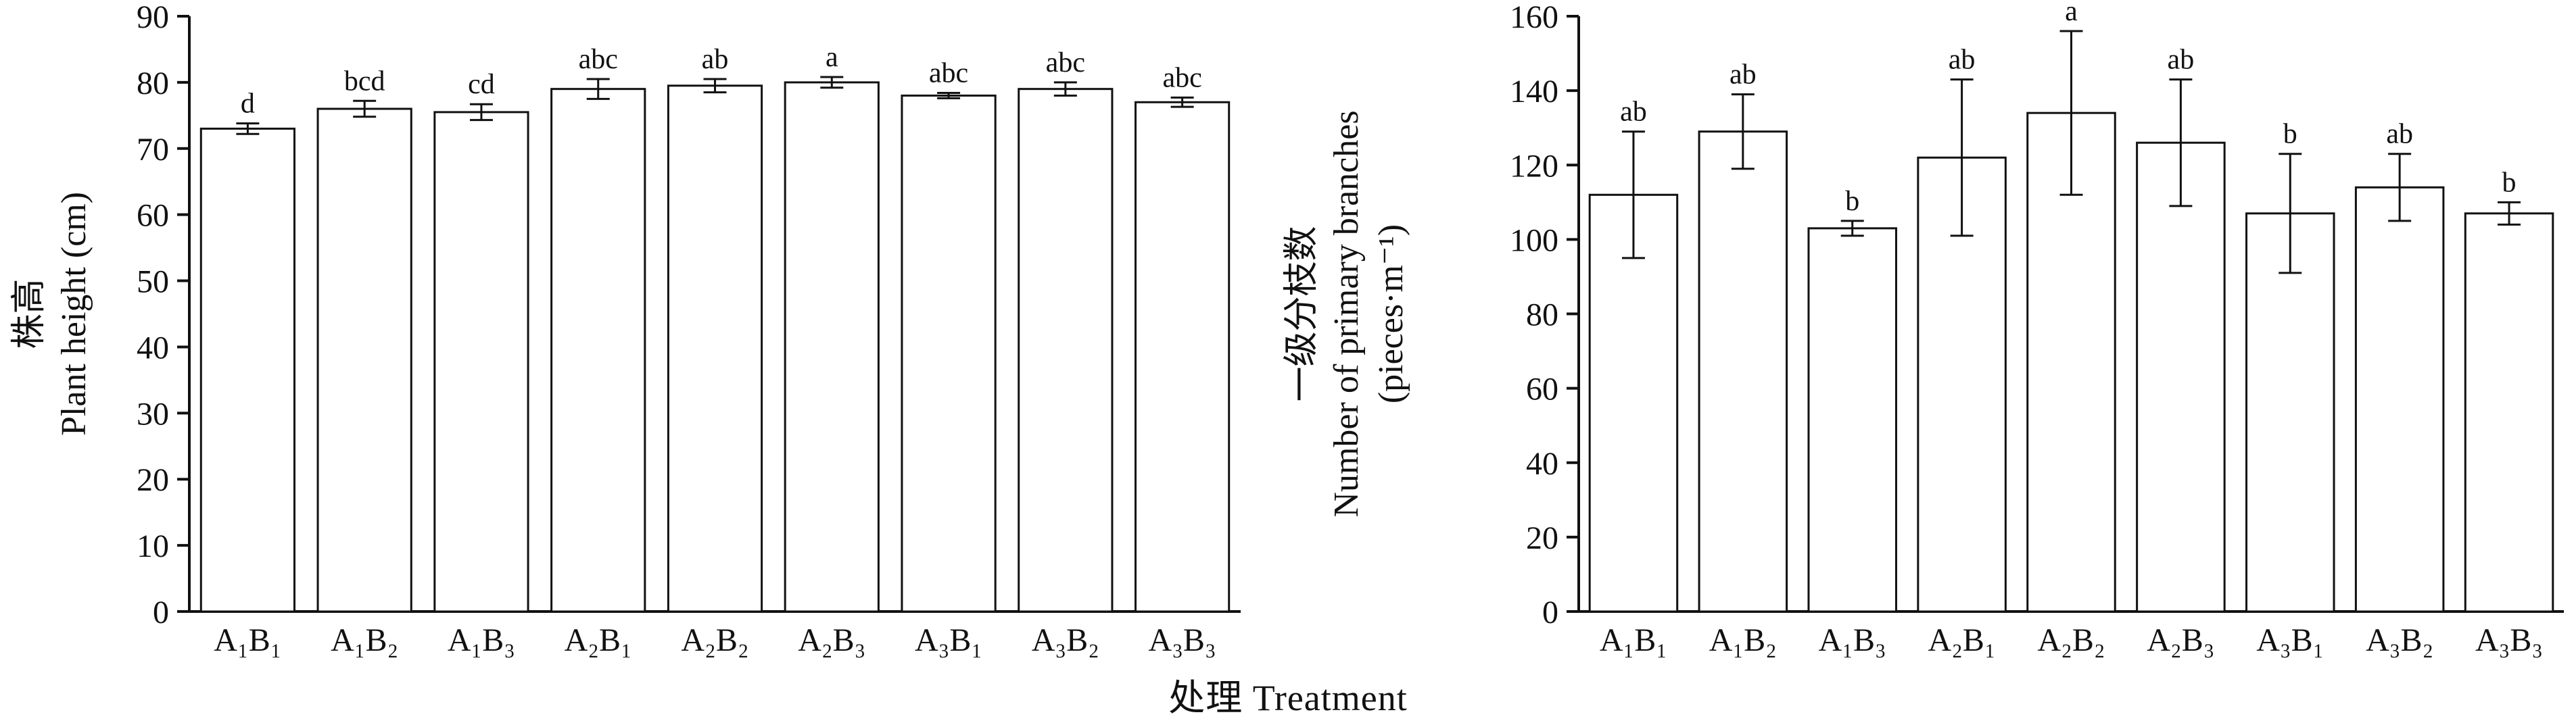  What do you see at coordinates (1346, 313) in the screenshot?
I see `y-axis-title-en: Number of primary branches` at bounding box center [1346, 313].